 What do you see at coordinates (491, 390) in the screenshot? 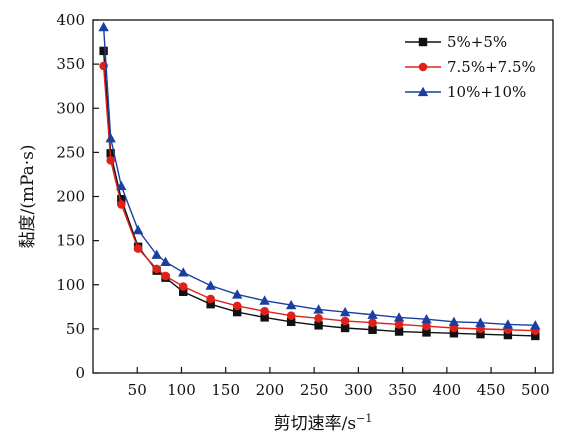
I see `x-tick-label-450: 450` at bounding box center [491, 390].